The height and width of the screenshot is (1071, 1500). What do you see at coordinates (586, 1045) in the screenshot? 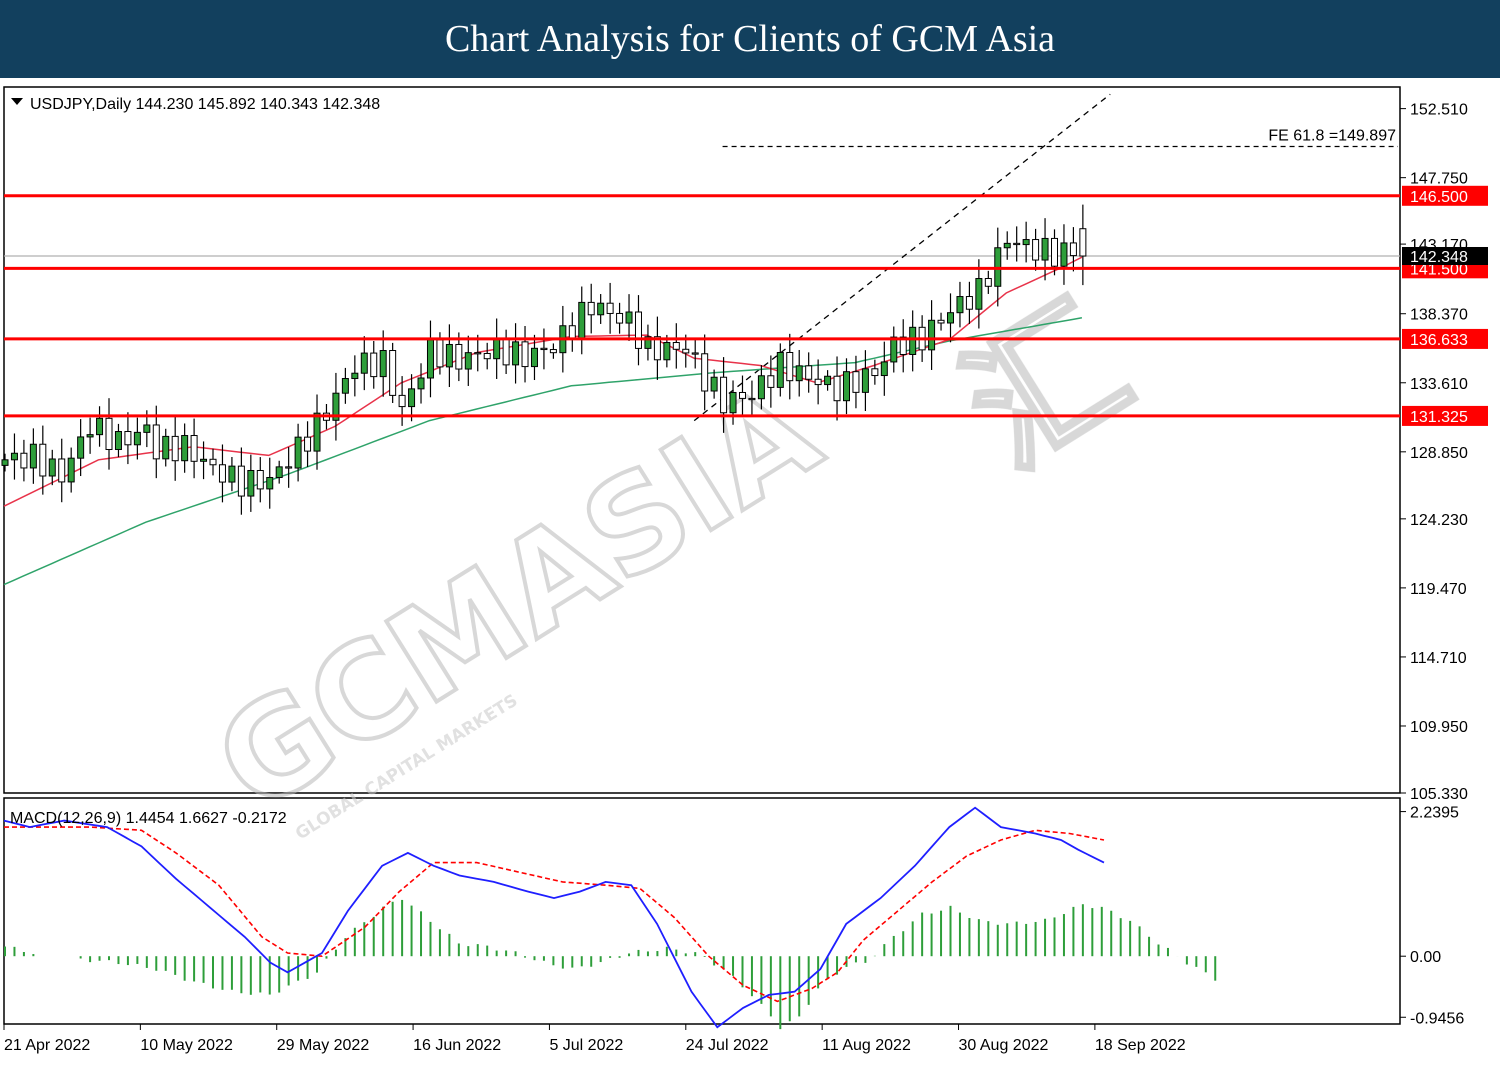
I see `x-tick-label: 5 Jul 2022` at bounding box center [586, 1045].